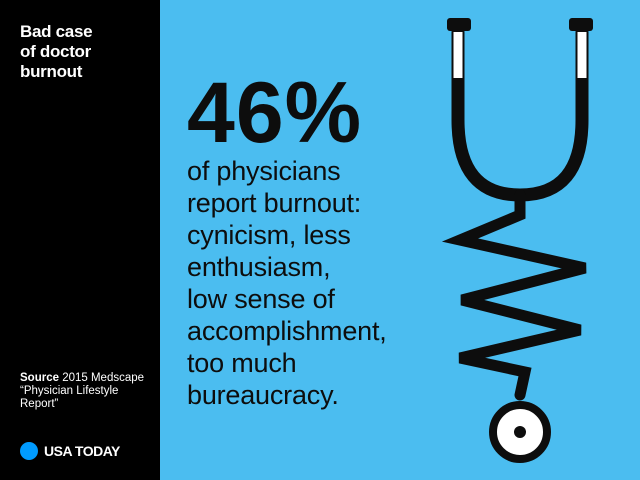 This screenshot has width=640, height=480. What do you see at coordinates (274, 203) in the screenshot?
I see `description-line: report burnout:` at bounding box center [274, 203].